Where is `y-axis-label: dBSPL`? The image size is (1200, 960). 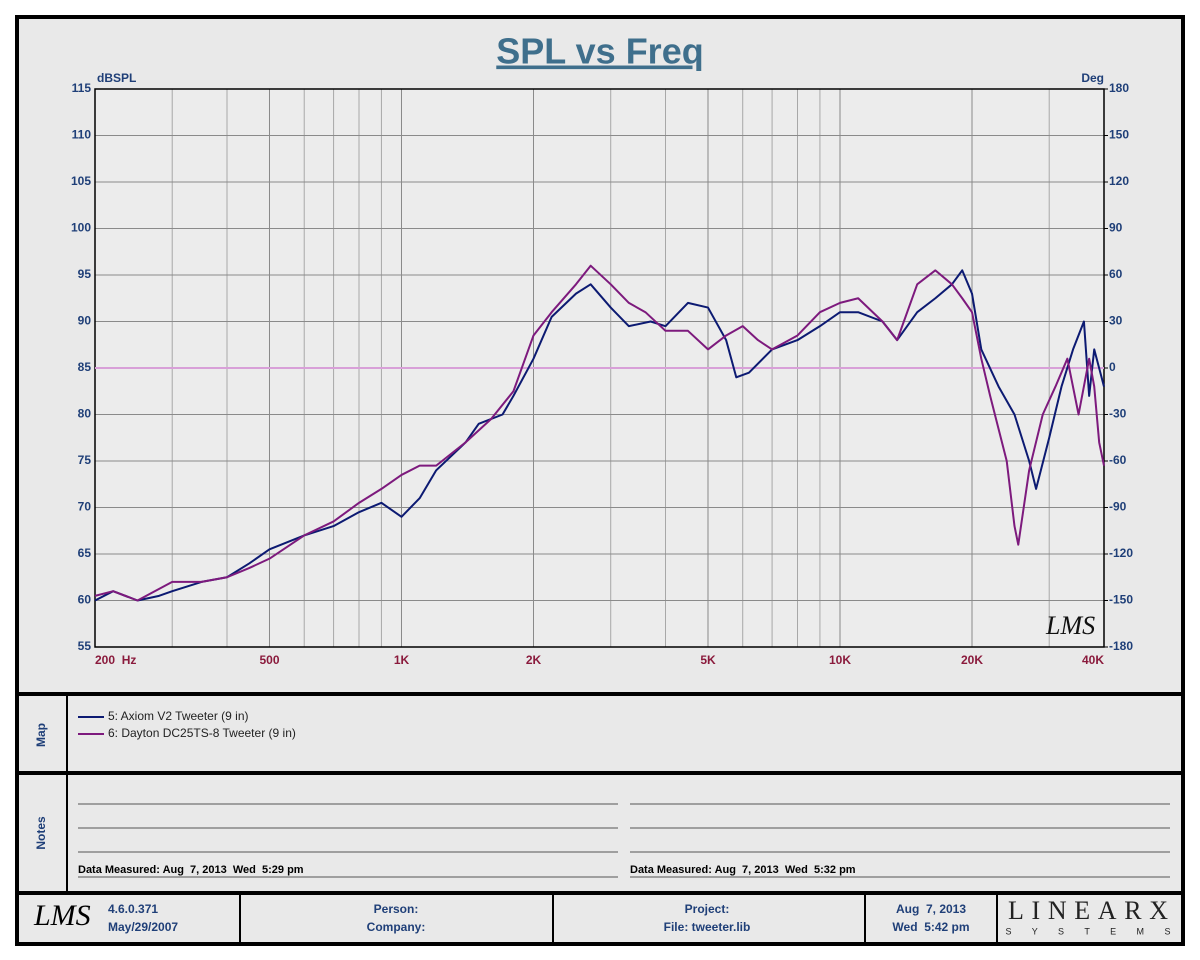 y-axis-label: dBSPL is located at coordinates (116, 78).